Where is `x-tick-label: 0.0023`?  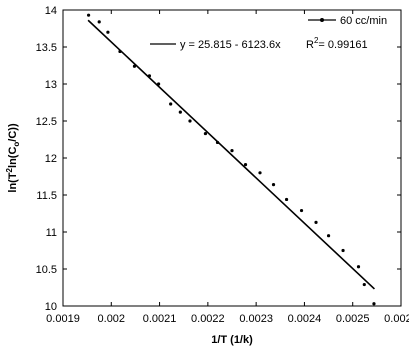
x-tick-label: 0.0023 is located at coordinates (256, 319).